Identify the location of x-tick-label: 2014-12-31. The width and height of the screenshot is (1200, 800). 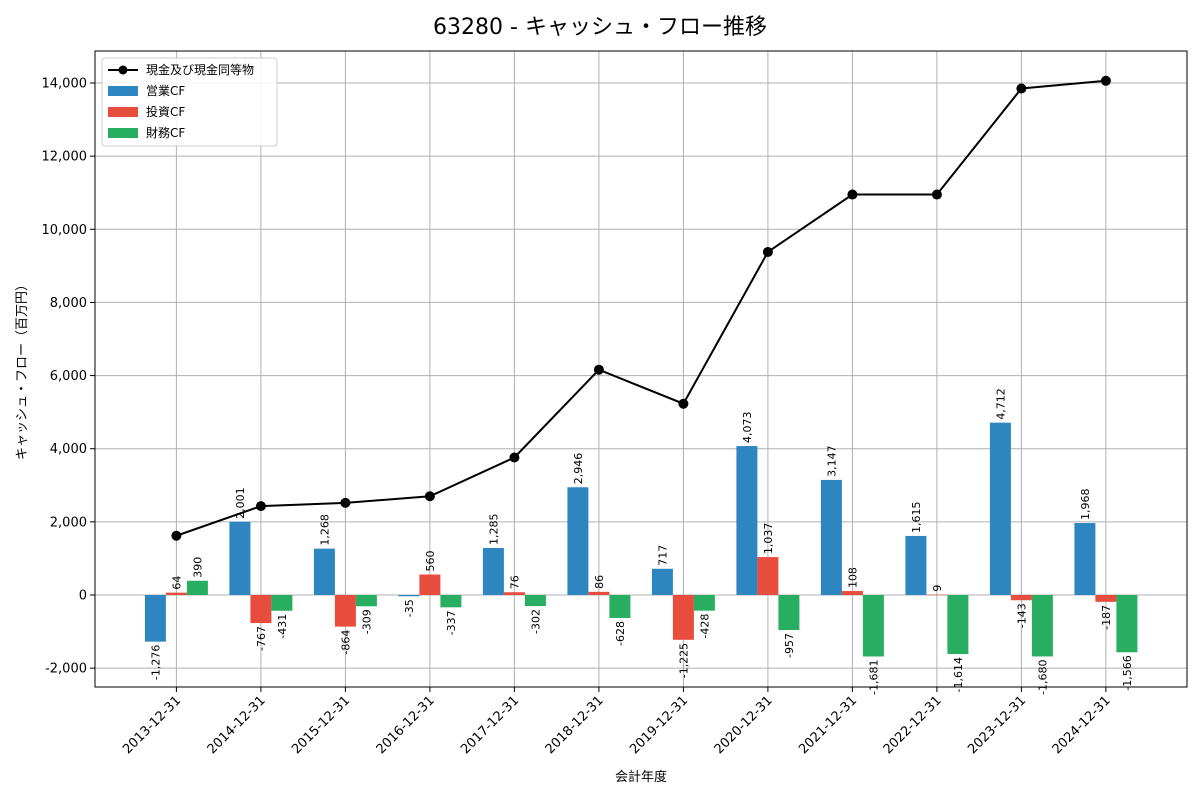
(237, 725).